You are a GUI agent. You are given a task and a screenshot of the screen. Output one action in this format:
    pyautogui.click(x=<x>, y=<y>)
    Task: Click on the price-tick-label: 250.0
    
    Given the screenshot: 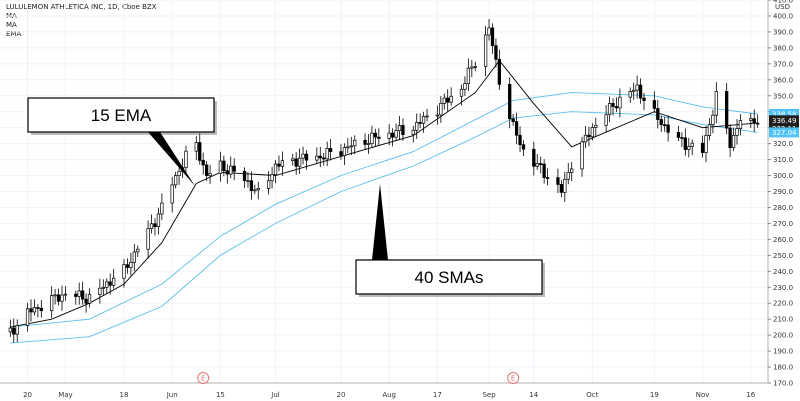 What is the action you would take?
    pyautogui.click(x=783, y=256)
    